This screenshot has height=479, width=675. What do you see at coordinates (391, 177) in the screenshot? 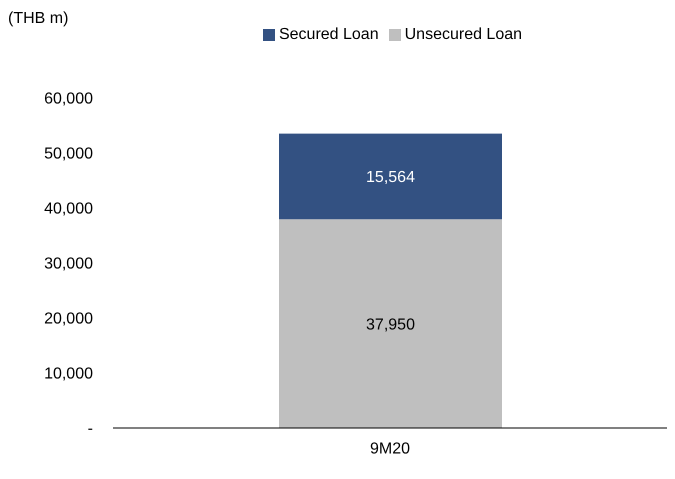
I see `data-label: 15,564` at bounding box center [391, 177].